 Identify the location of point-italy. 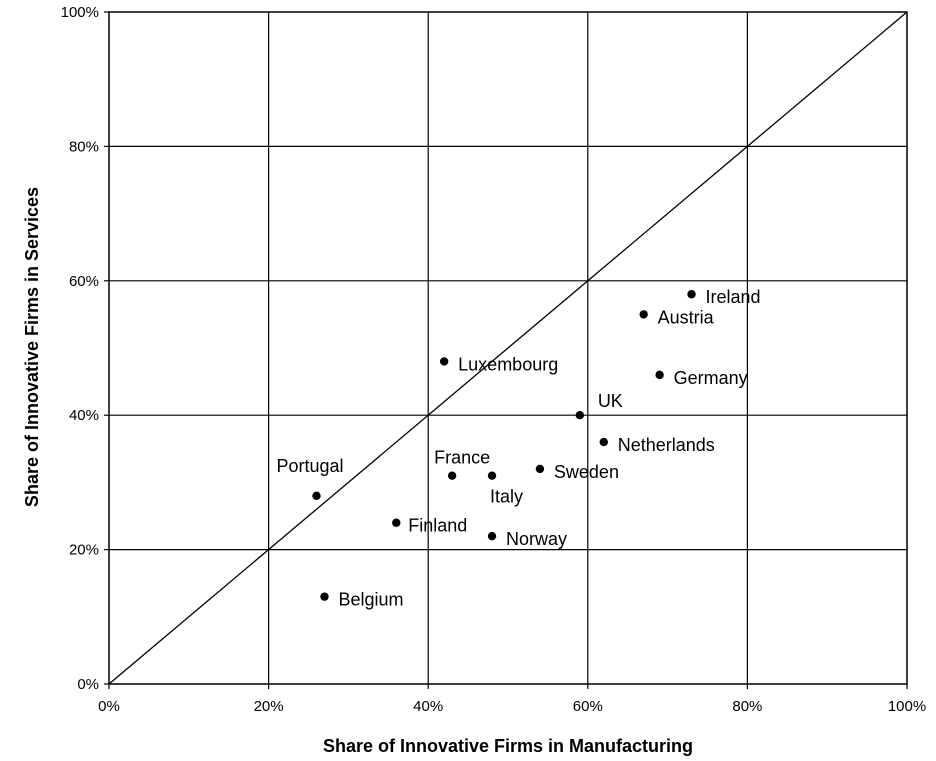
(492, 475).